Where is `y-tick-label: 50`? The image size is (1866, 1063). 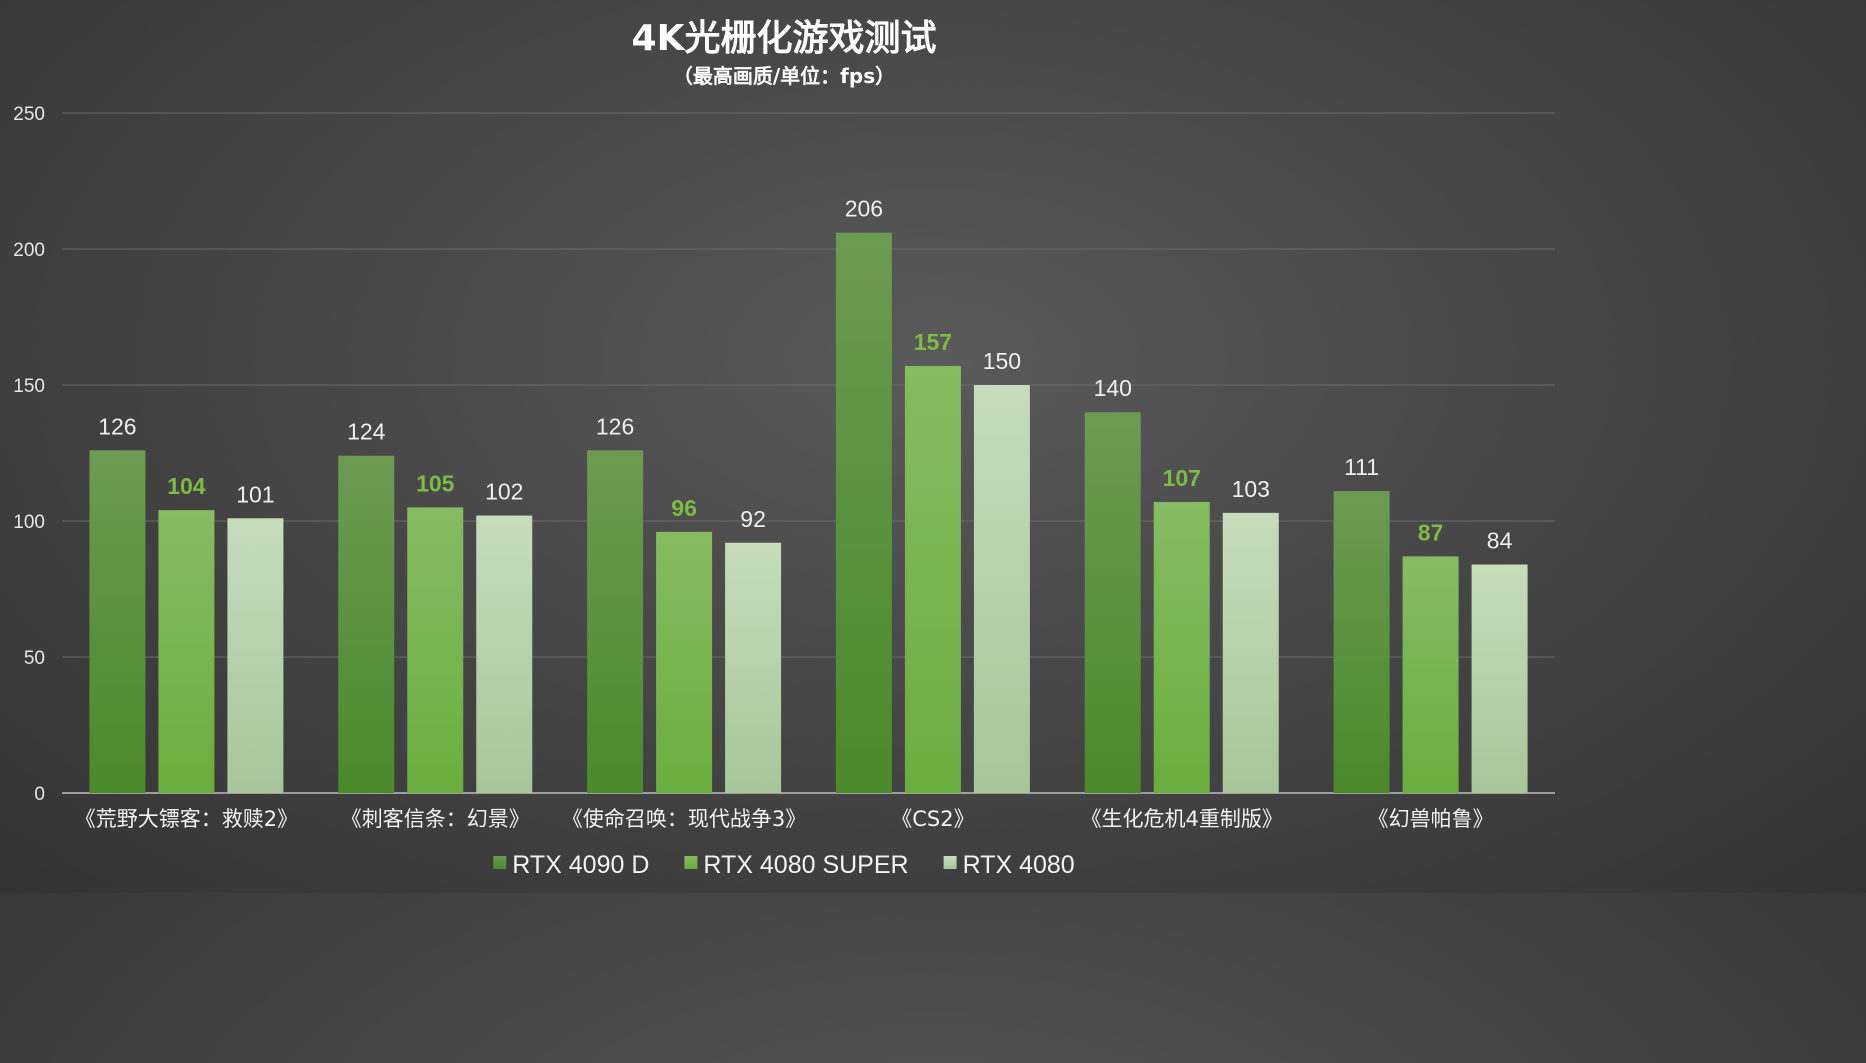 y-tick-label: 50 is located at coordinates (34, 658).